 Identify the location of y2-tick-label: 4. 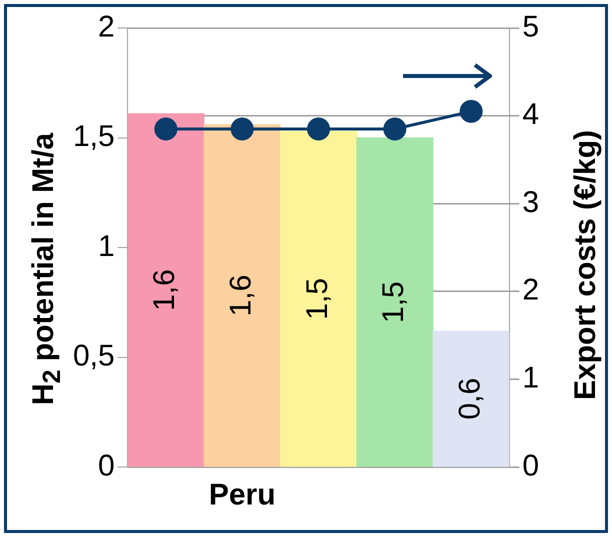
(531, 115).